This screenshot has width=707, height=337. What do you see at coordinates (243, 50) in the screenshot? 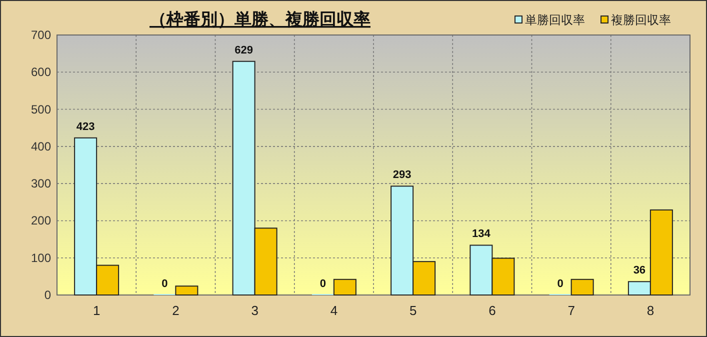
I see `data-label: 629` at bounding box center [243, 50].